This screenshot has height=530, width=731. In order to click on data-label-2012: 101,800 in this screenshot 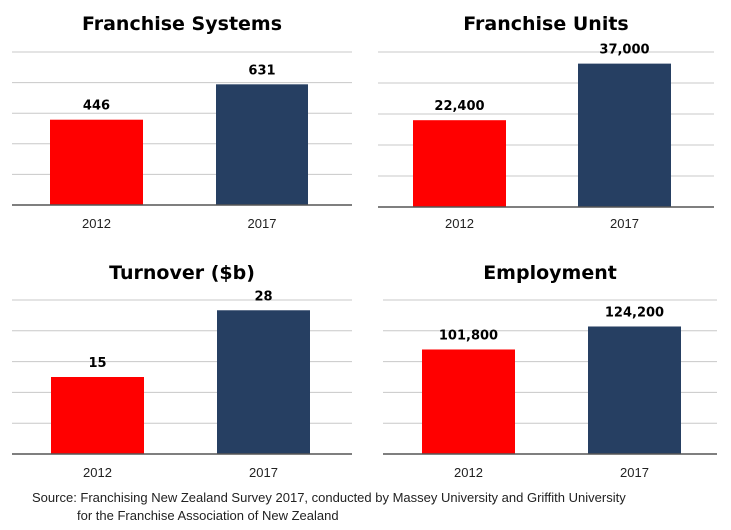, I will do `click(468, 335)`.